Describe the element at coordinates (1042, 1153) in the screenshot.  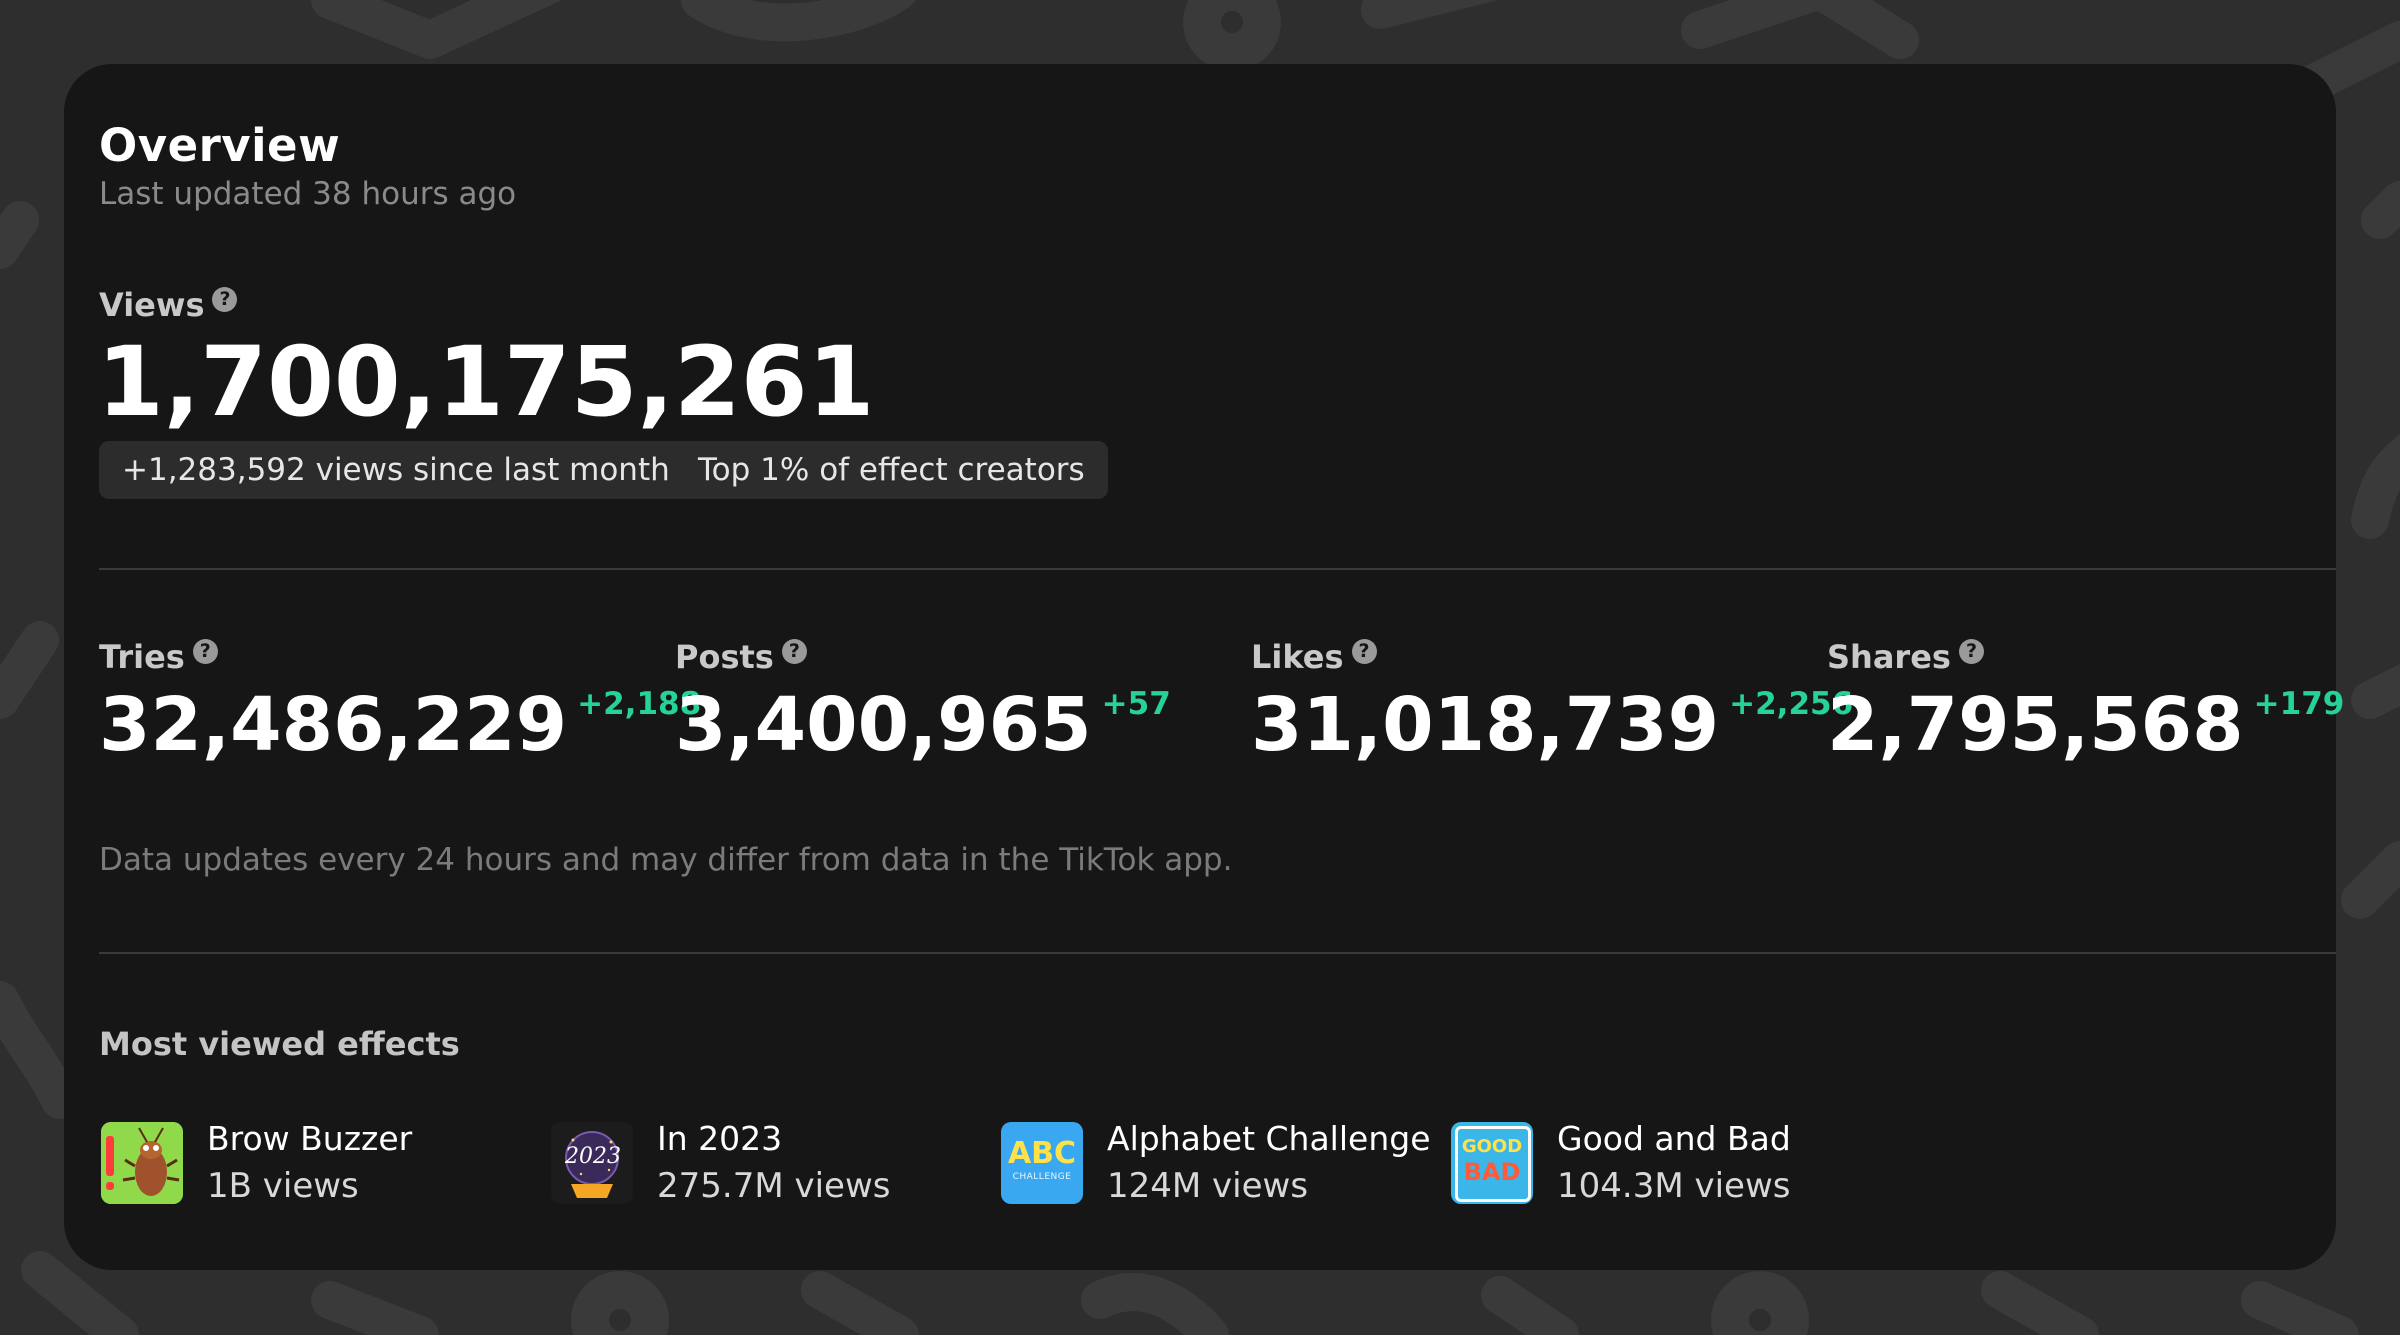
I see `icon-text: ABC` at that location.